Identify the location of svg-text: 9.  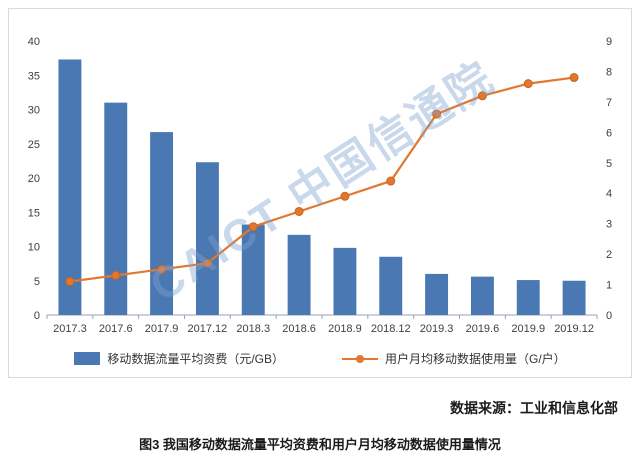
(609, 42).